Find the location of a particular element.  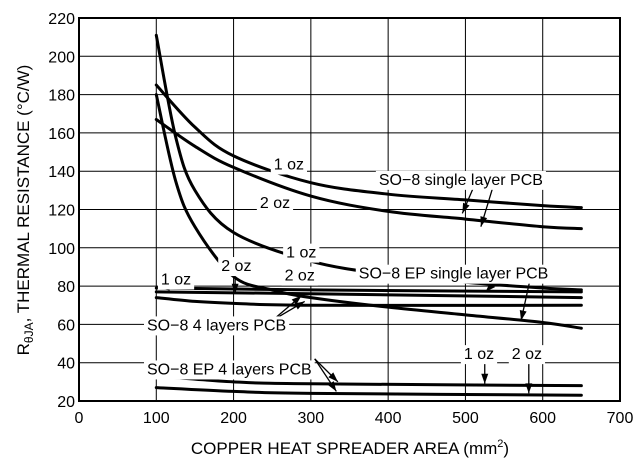

y-tick-label: 120 is located at coordinates (61, 211).